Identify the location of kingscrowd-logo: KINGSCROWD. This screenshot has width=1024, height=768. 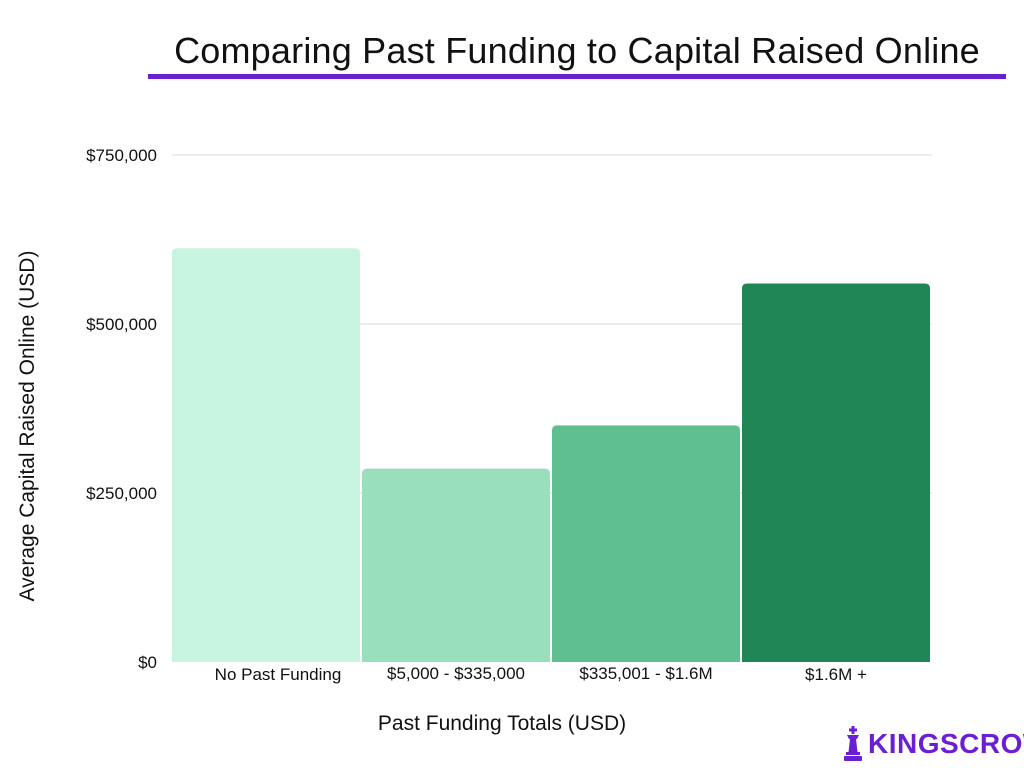
(933, 744).